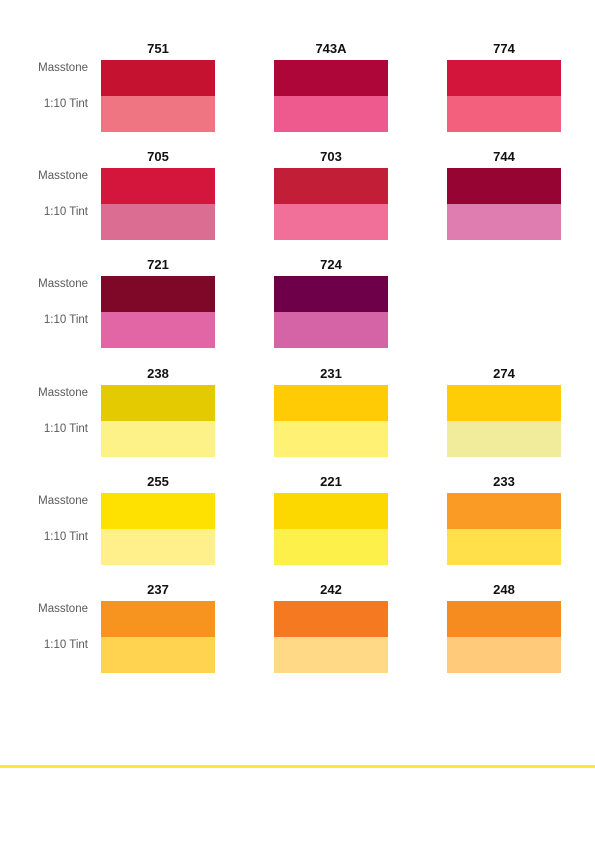 The height and width of the screenshot is (842, 595). I want to click on color-swatch: 238, so click(158, 410).